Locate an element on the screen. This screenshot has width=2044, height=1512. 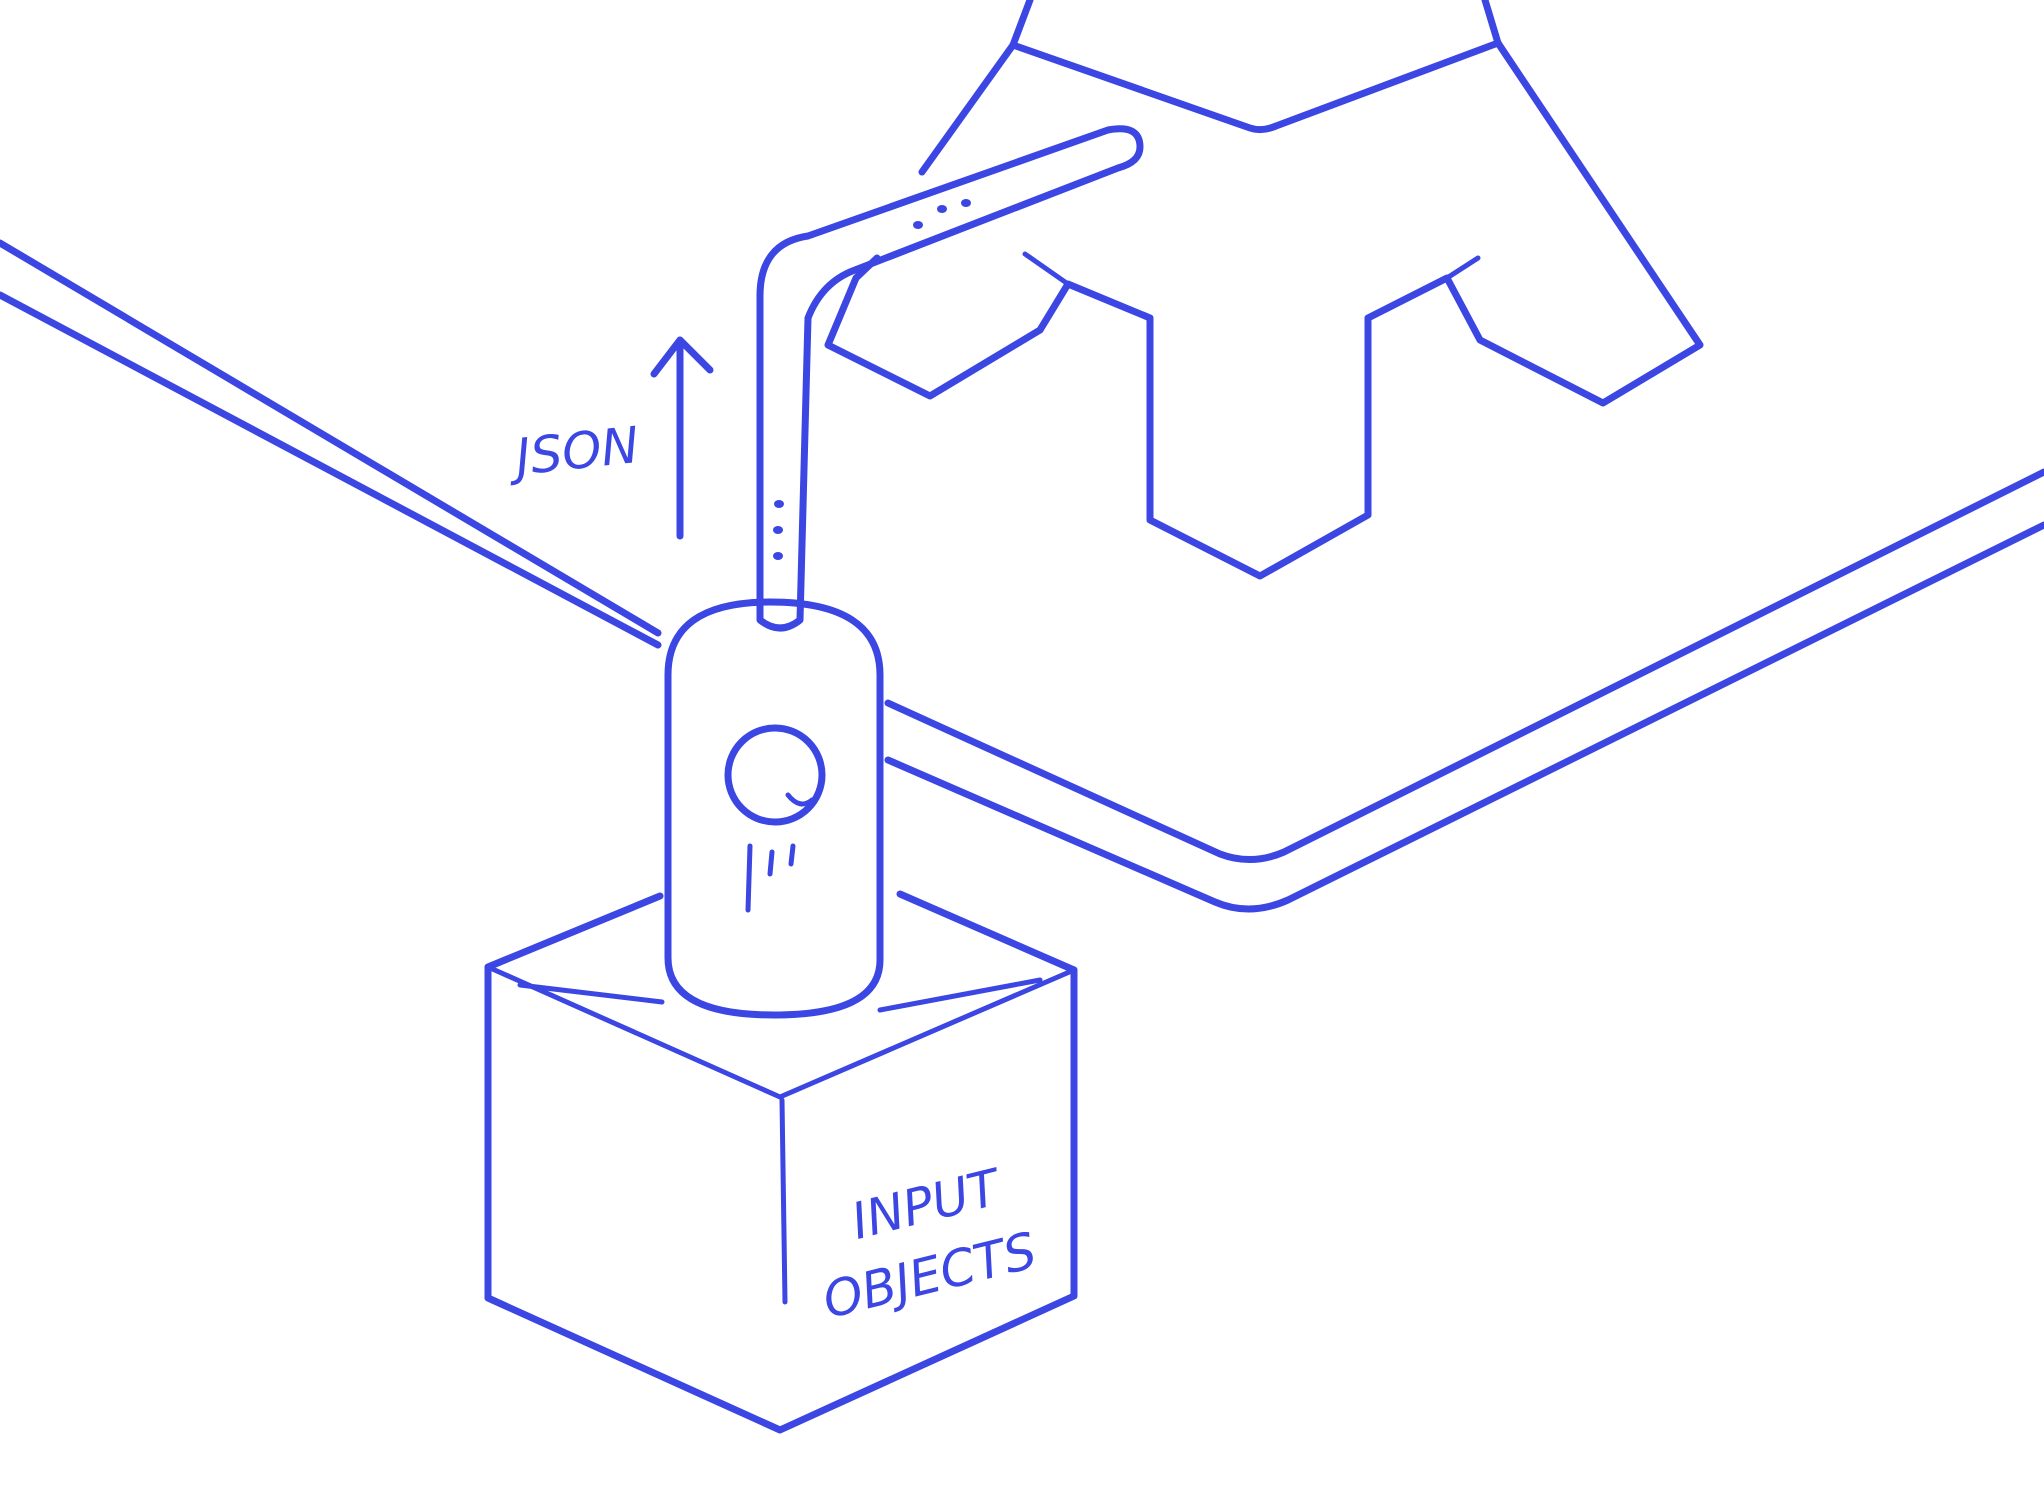
json-label: JSON is located at coordinates (573, 452).